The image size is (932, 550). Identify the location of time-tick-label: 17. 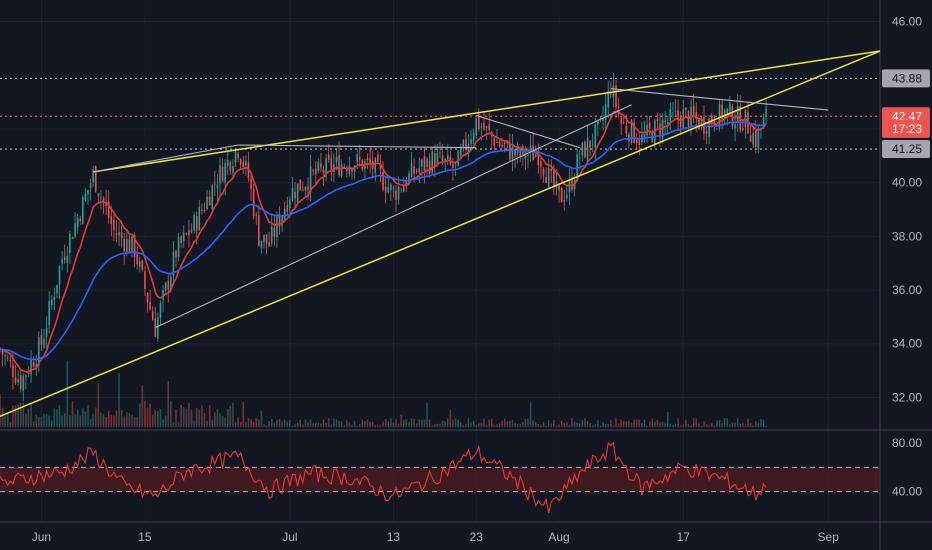
(684, 537).